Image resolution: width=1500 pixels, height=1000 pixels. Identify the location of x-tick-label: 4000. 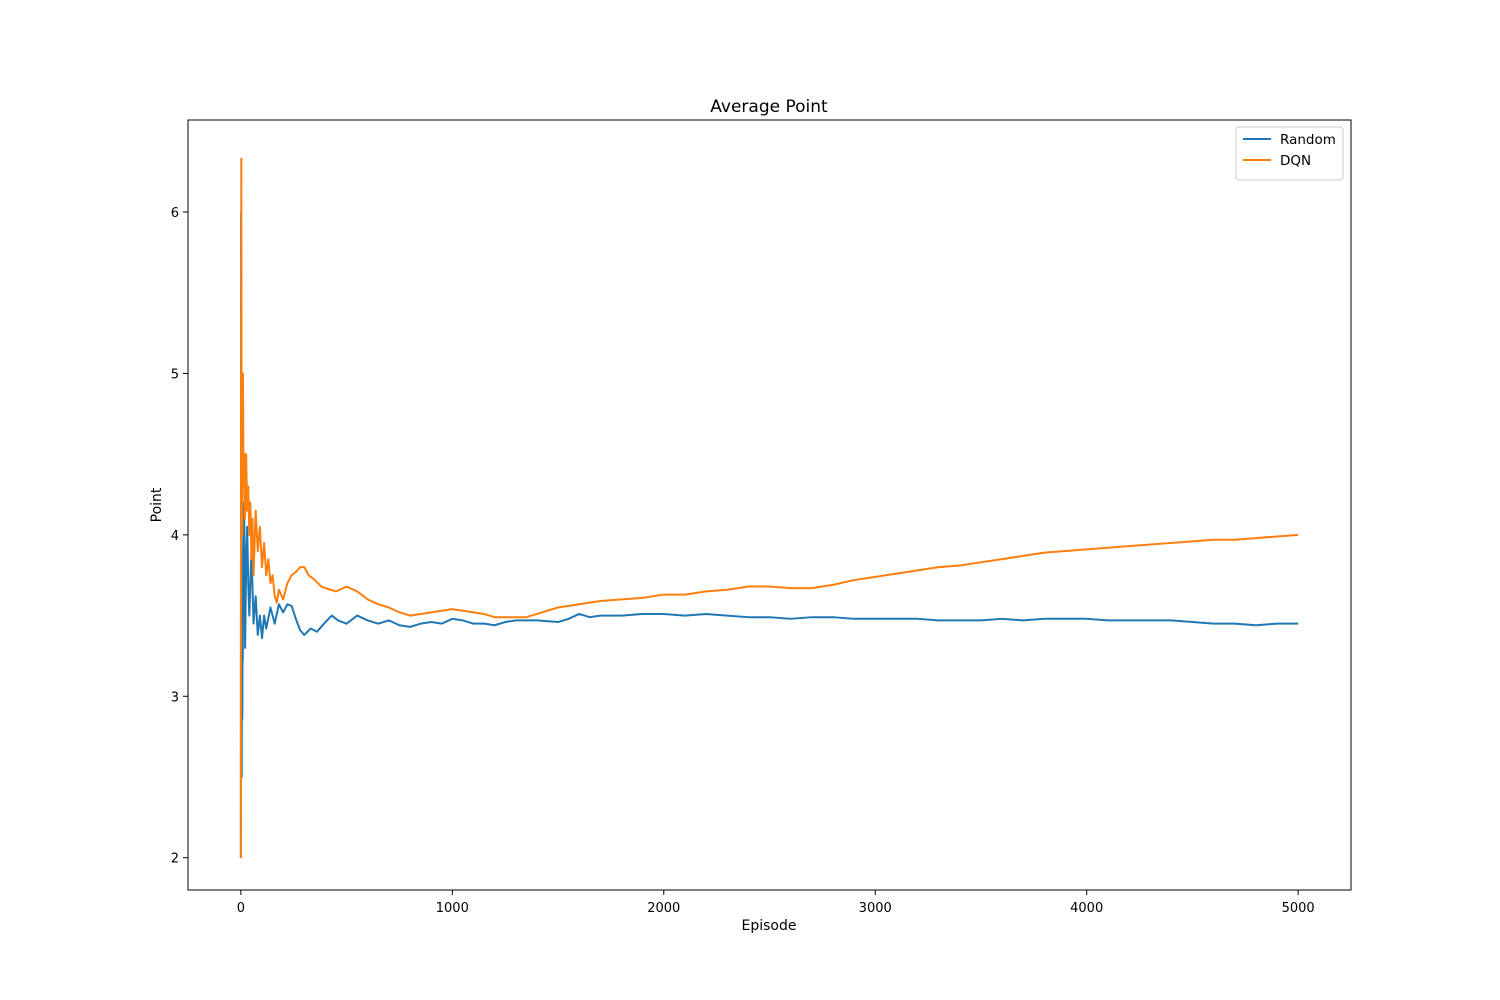
(1086, 908).